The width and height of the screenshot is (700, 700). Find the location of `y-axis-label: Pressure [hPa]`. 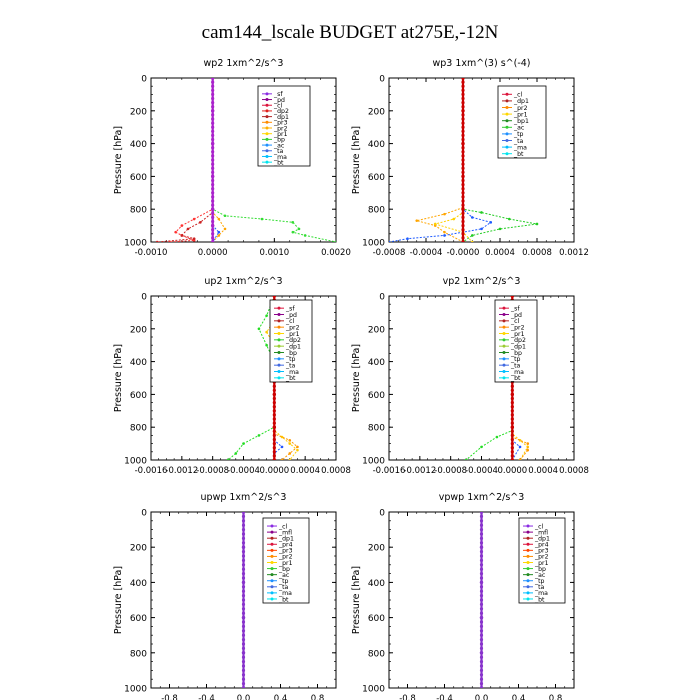

y-axis-label: Pressure [hPa] is located at coordinates (118, 600).